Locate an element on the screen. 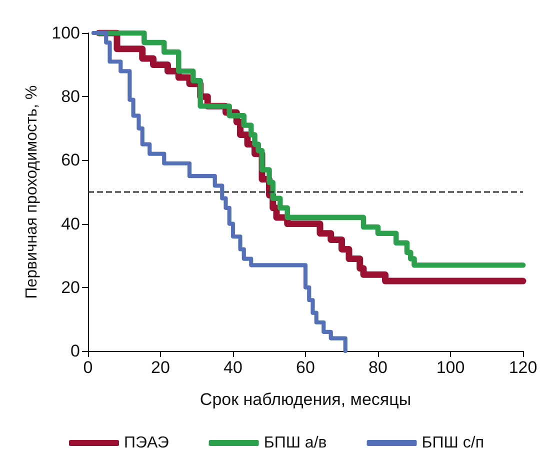  x-tick-label: 40 is located at coordinates (233, 367).